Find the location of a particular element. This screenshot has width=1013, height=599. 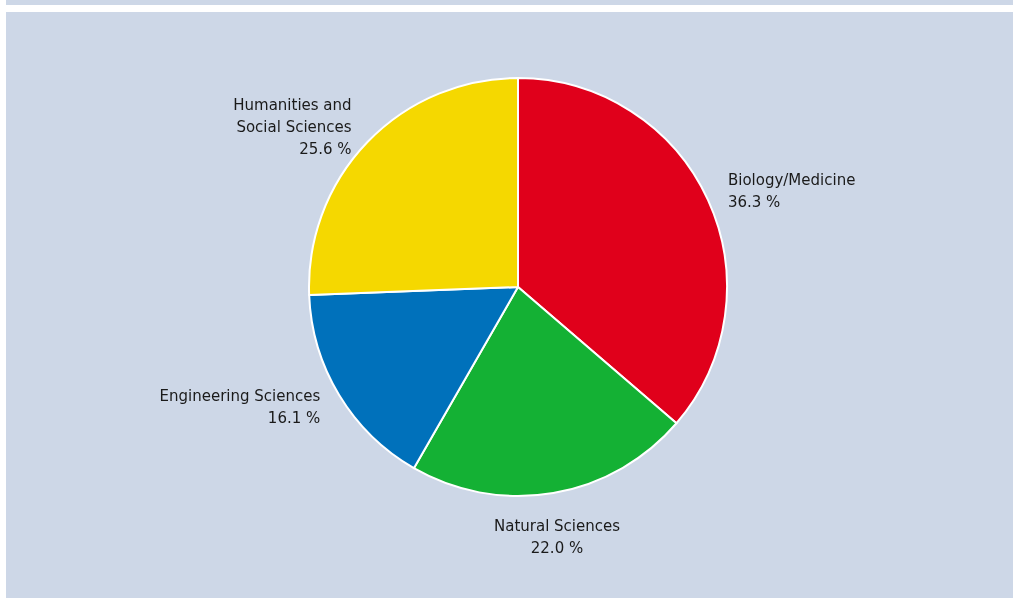

slice-label: Biology/Medicine is located at coordinates (791, 180).